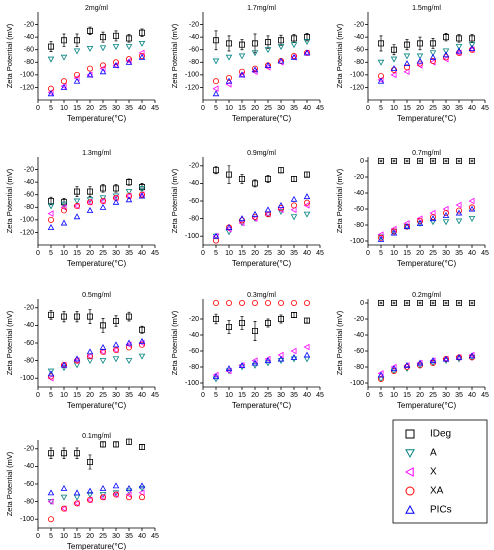  What do you see at coordinates (307, 395) in the screenshot?
I see `x-tick-label: 40` at bounding box center [307, 395].